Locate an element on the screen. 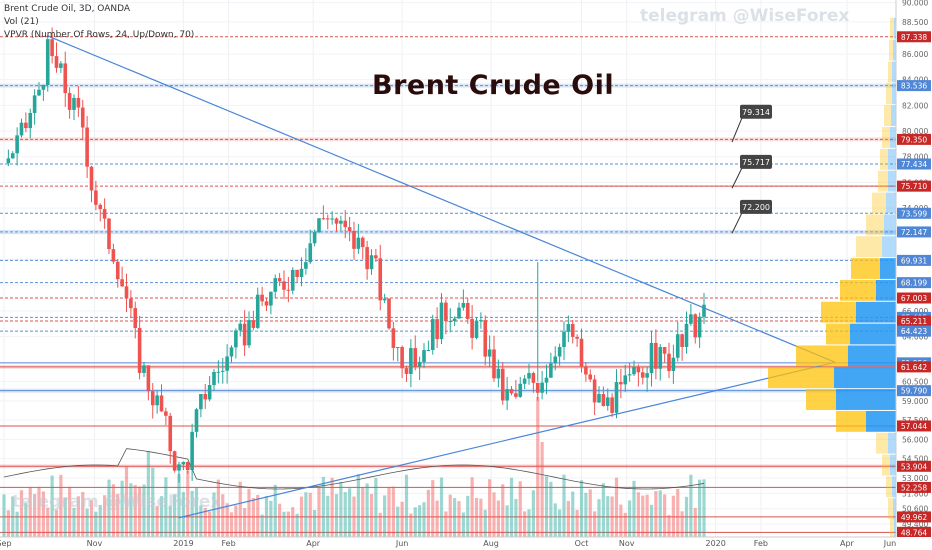 The image size is (932, 550). volume-ma is located at coordinates (354, 469).